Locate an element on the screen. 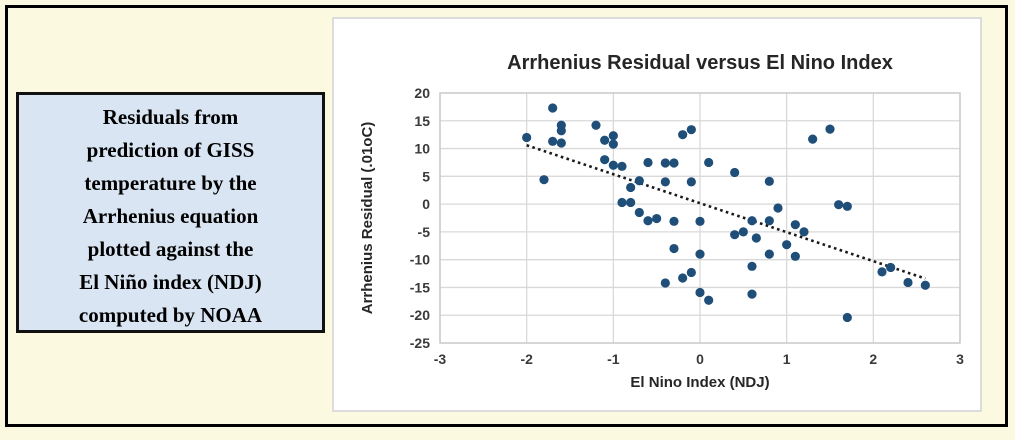  x-tick-label: -1 is located at coordinates (613, 359).